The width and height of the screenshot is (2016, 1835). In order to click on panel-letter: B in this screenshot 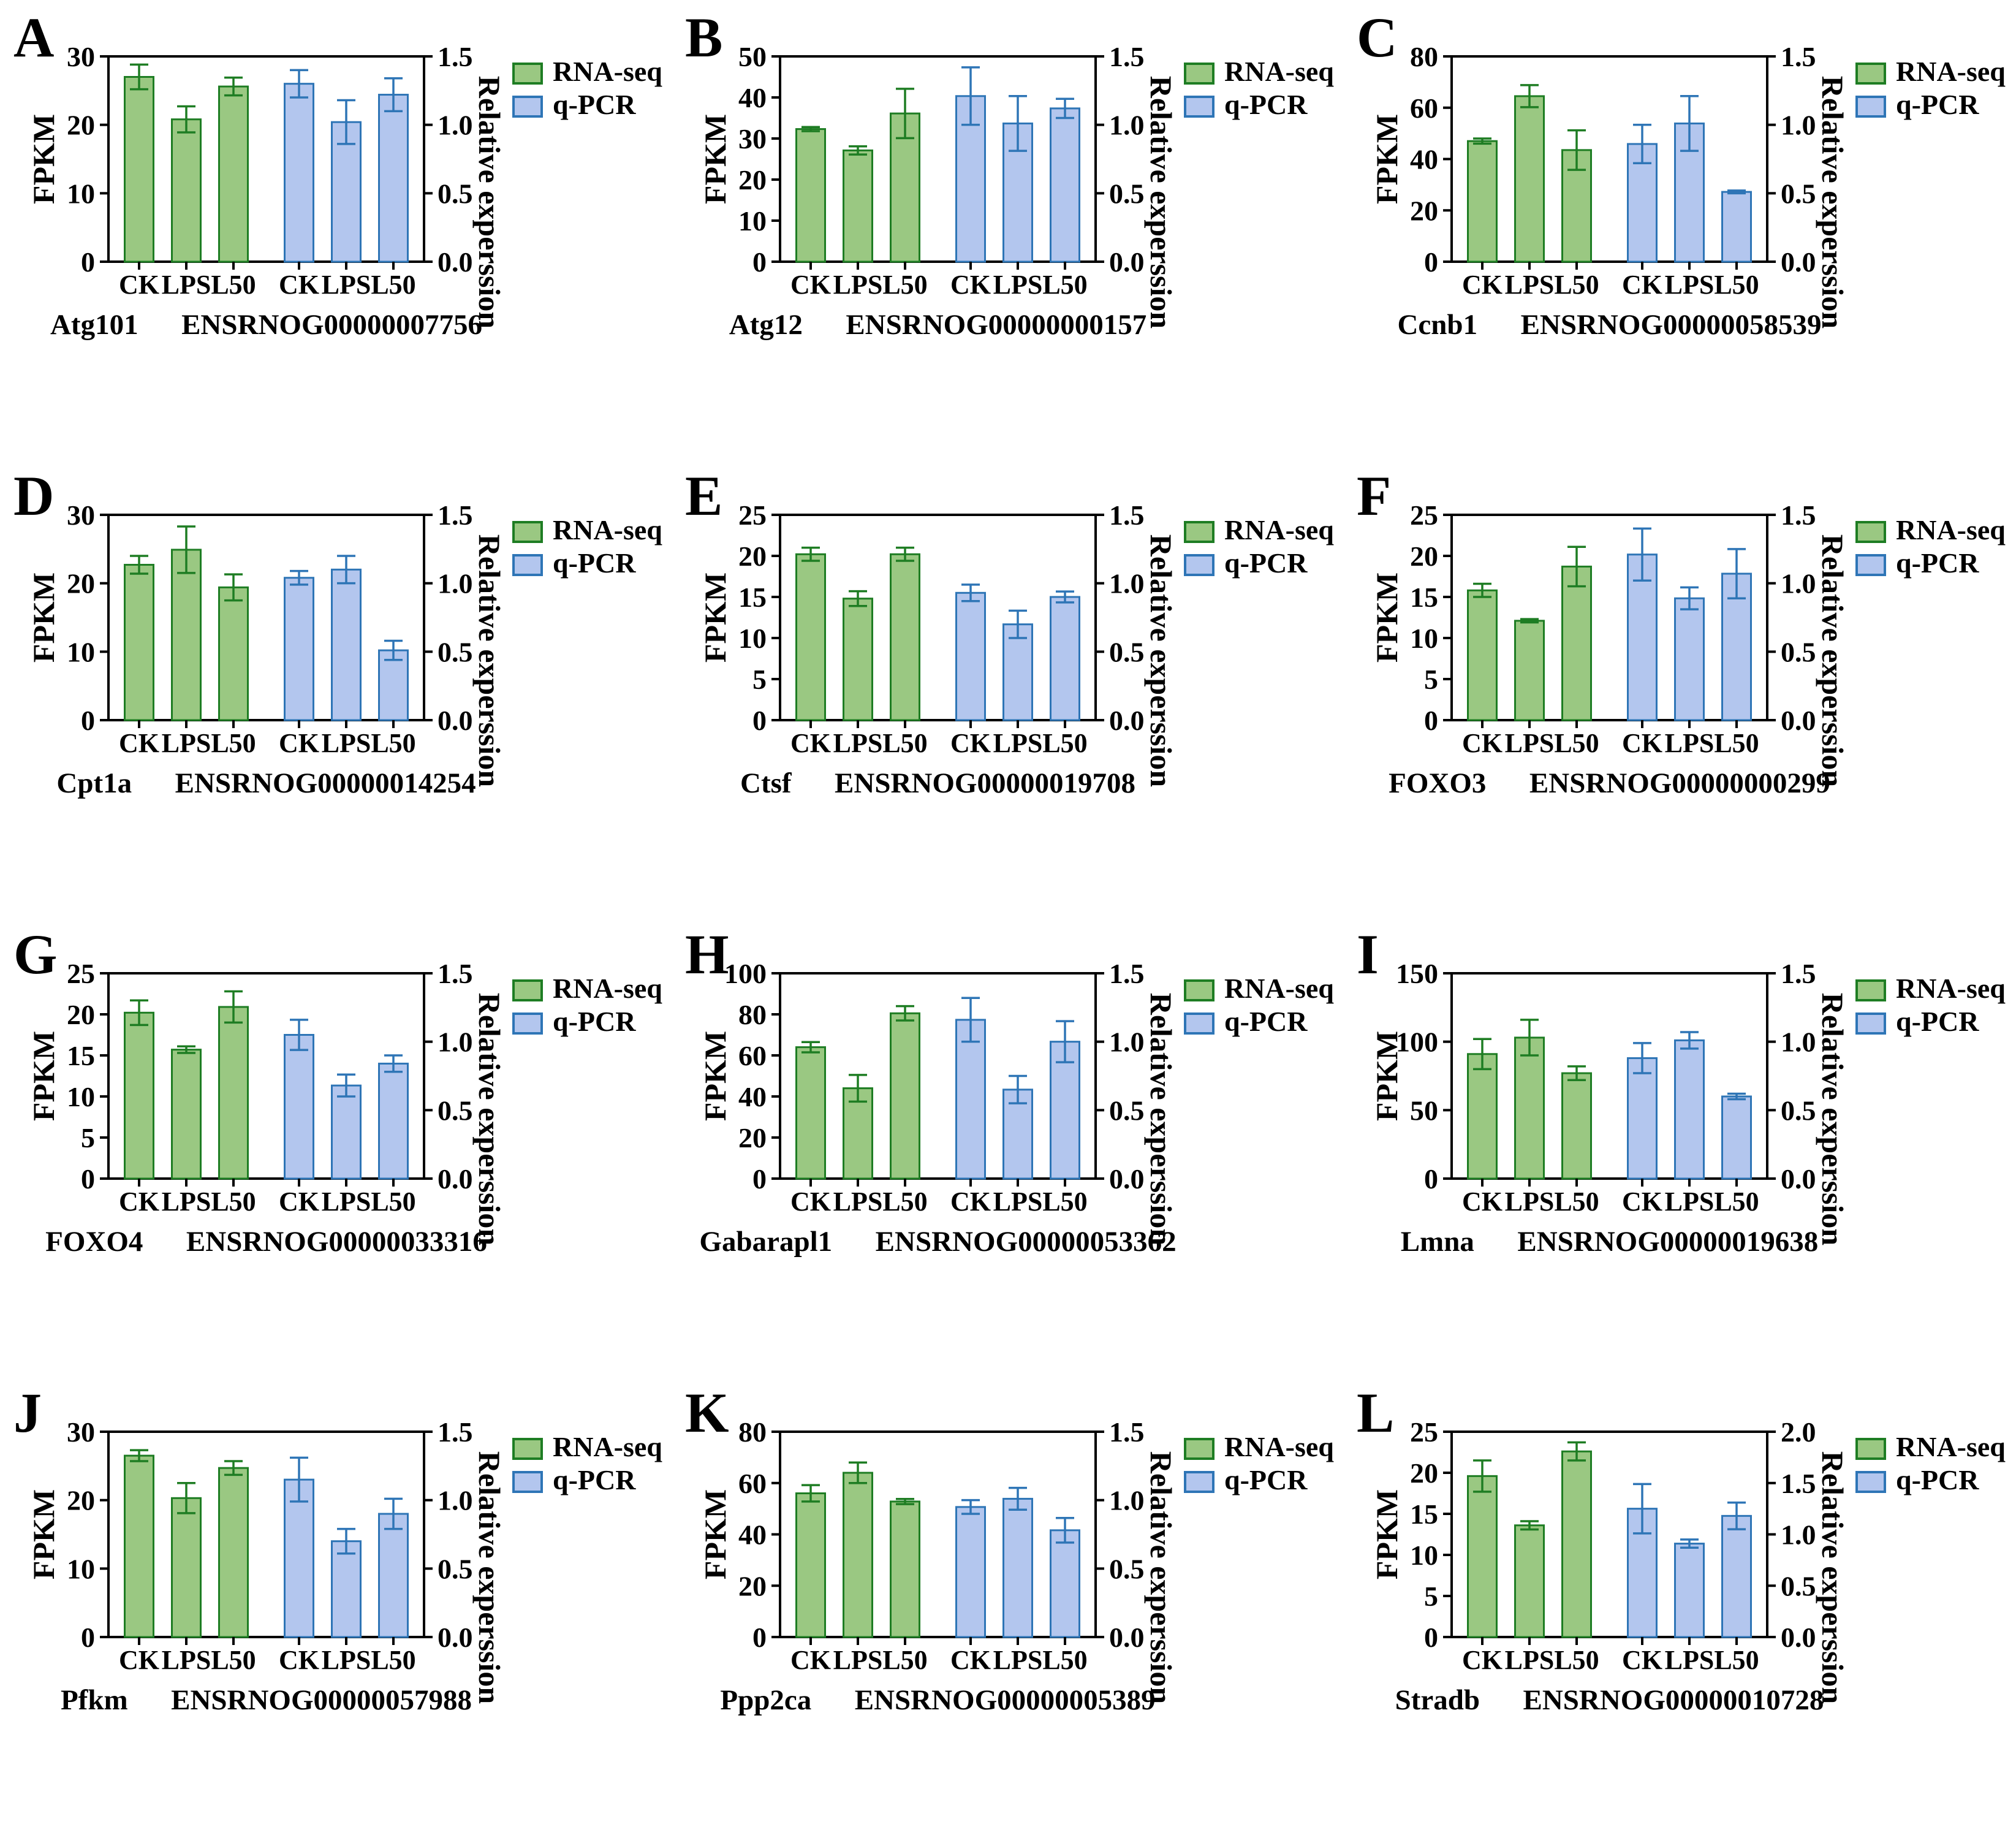, I will do `click(703, 37)`.